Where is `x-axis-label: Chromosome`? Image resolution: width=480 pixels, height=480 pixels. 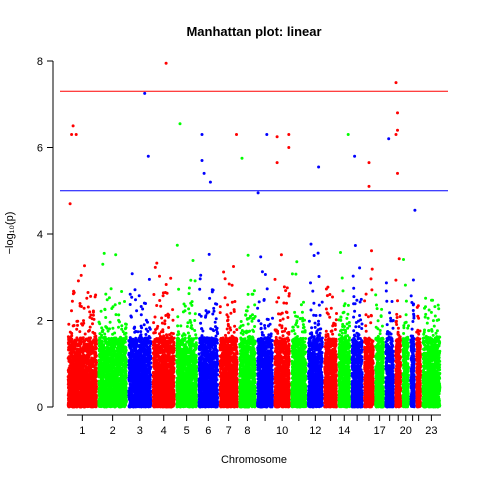
x-axis-label: Chromosome is located at coordinates (254, 460).